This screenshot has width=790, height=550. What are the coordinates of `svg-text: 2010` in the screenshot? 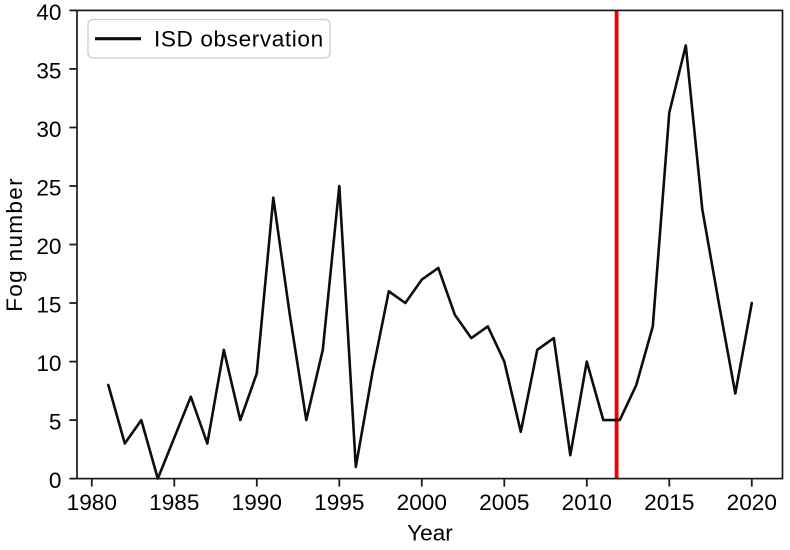 It's located at (587, 502).